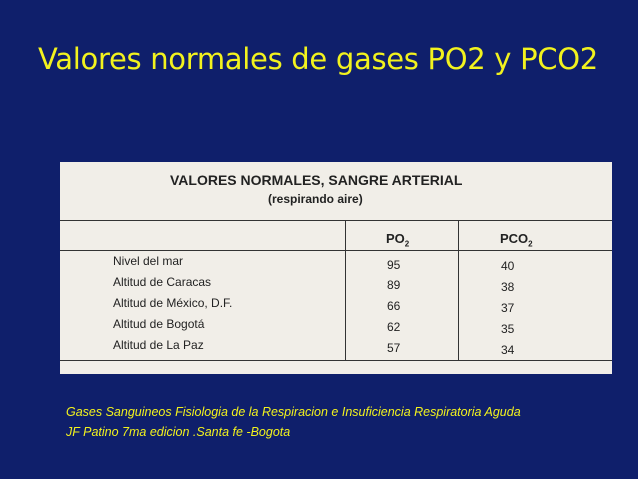 The image size is (638, 479). What do you see at coordinates (394, 265) in the screenshot?
I see `table-cell-po2: 95` at bounding box center [394, 265].